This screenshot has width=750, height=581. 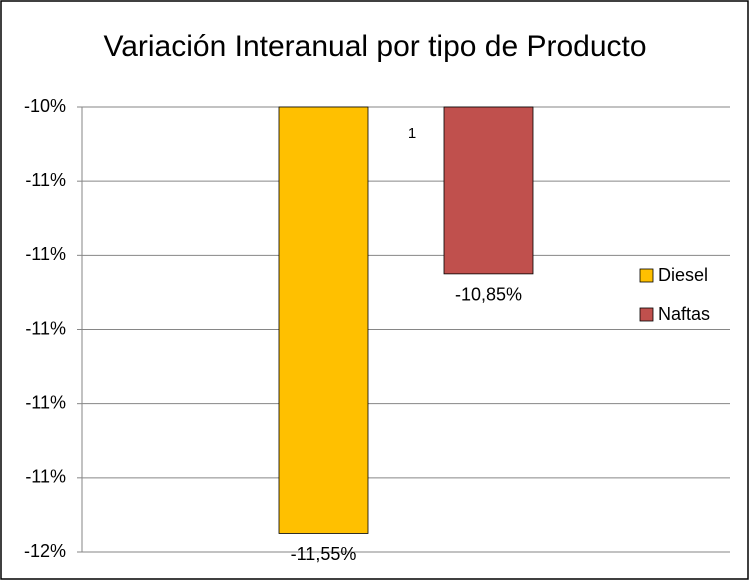 What do you see at coordinates (412, 133) in the screenshot?
I see `x-tick-label: 1` at bounding box center [412, 133].